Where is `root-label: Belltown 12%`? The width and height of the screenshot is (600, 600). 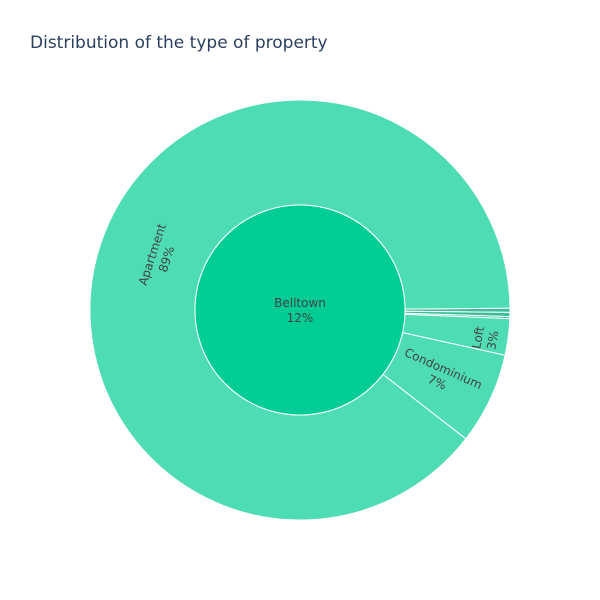 root-label: Belltown 12% is located at coordinates (300, 310).